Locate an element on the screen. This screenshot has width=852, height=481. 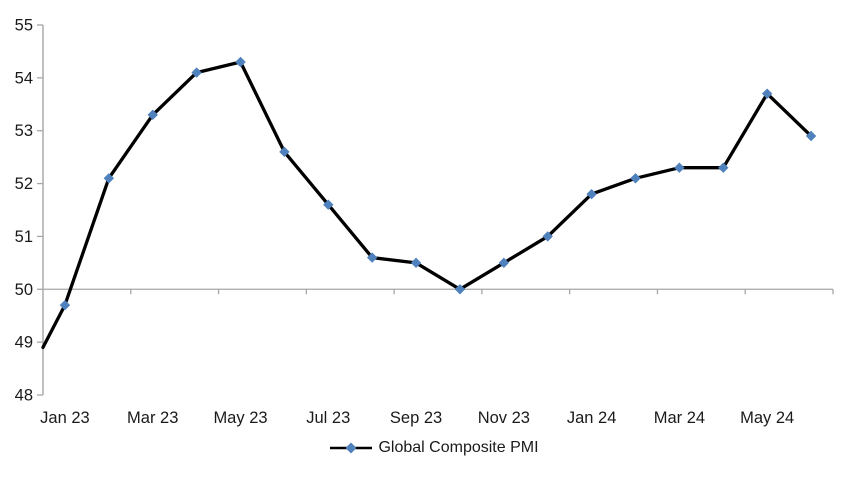
y-axis-label: 52 is located at coordinates (24, 184).